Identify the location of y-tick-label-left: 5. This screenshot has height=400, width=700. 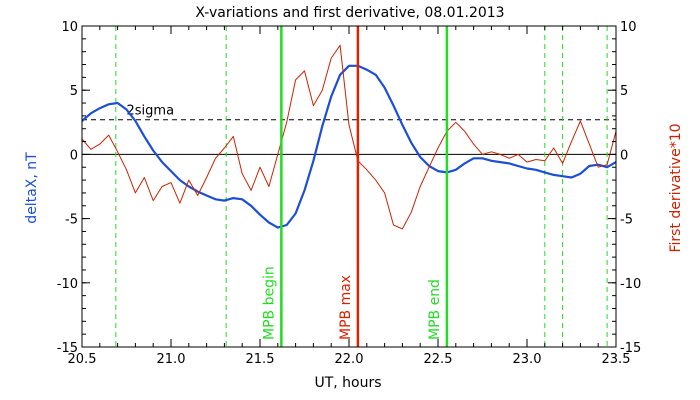
(74, 91).